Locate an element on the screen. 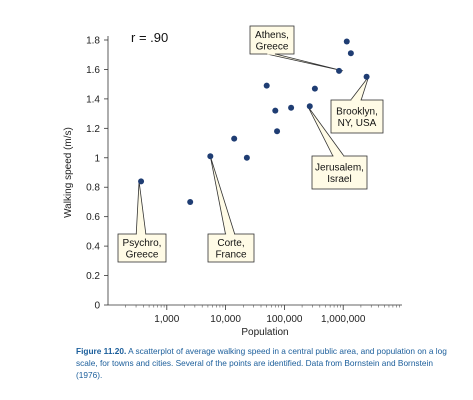 The width and height of the screenshot is (473, 400). y-tick-label: 0.6 is located at coordinates (93, 217).